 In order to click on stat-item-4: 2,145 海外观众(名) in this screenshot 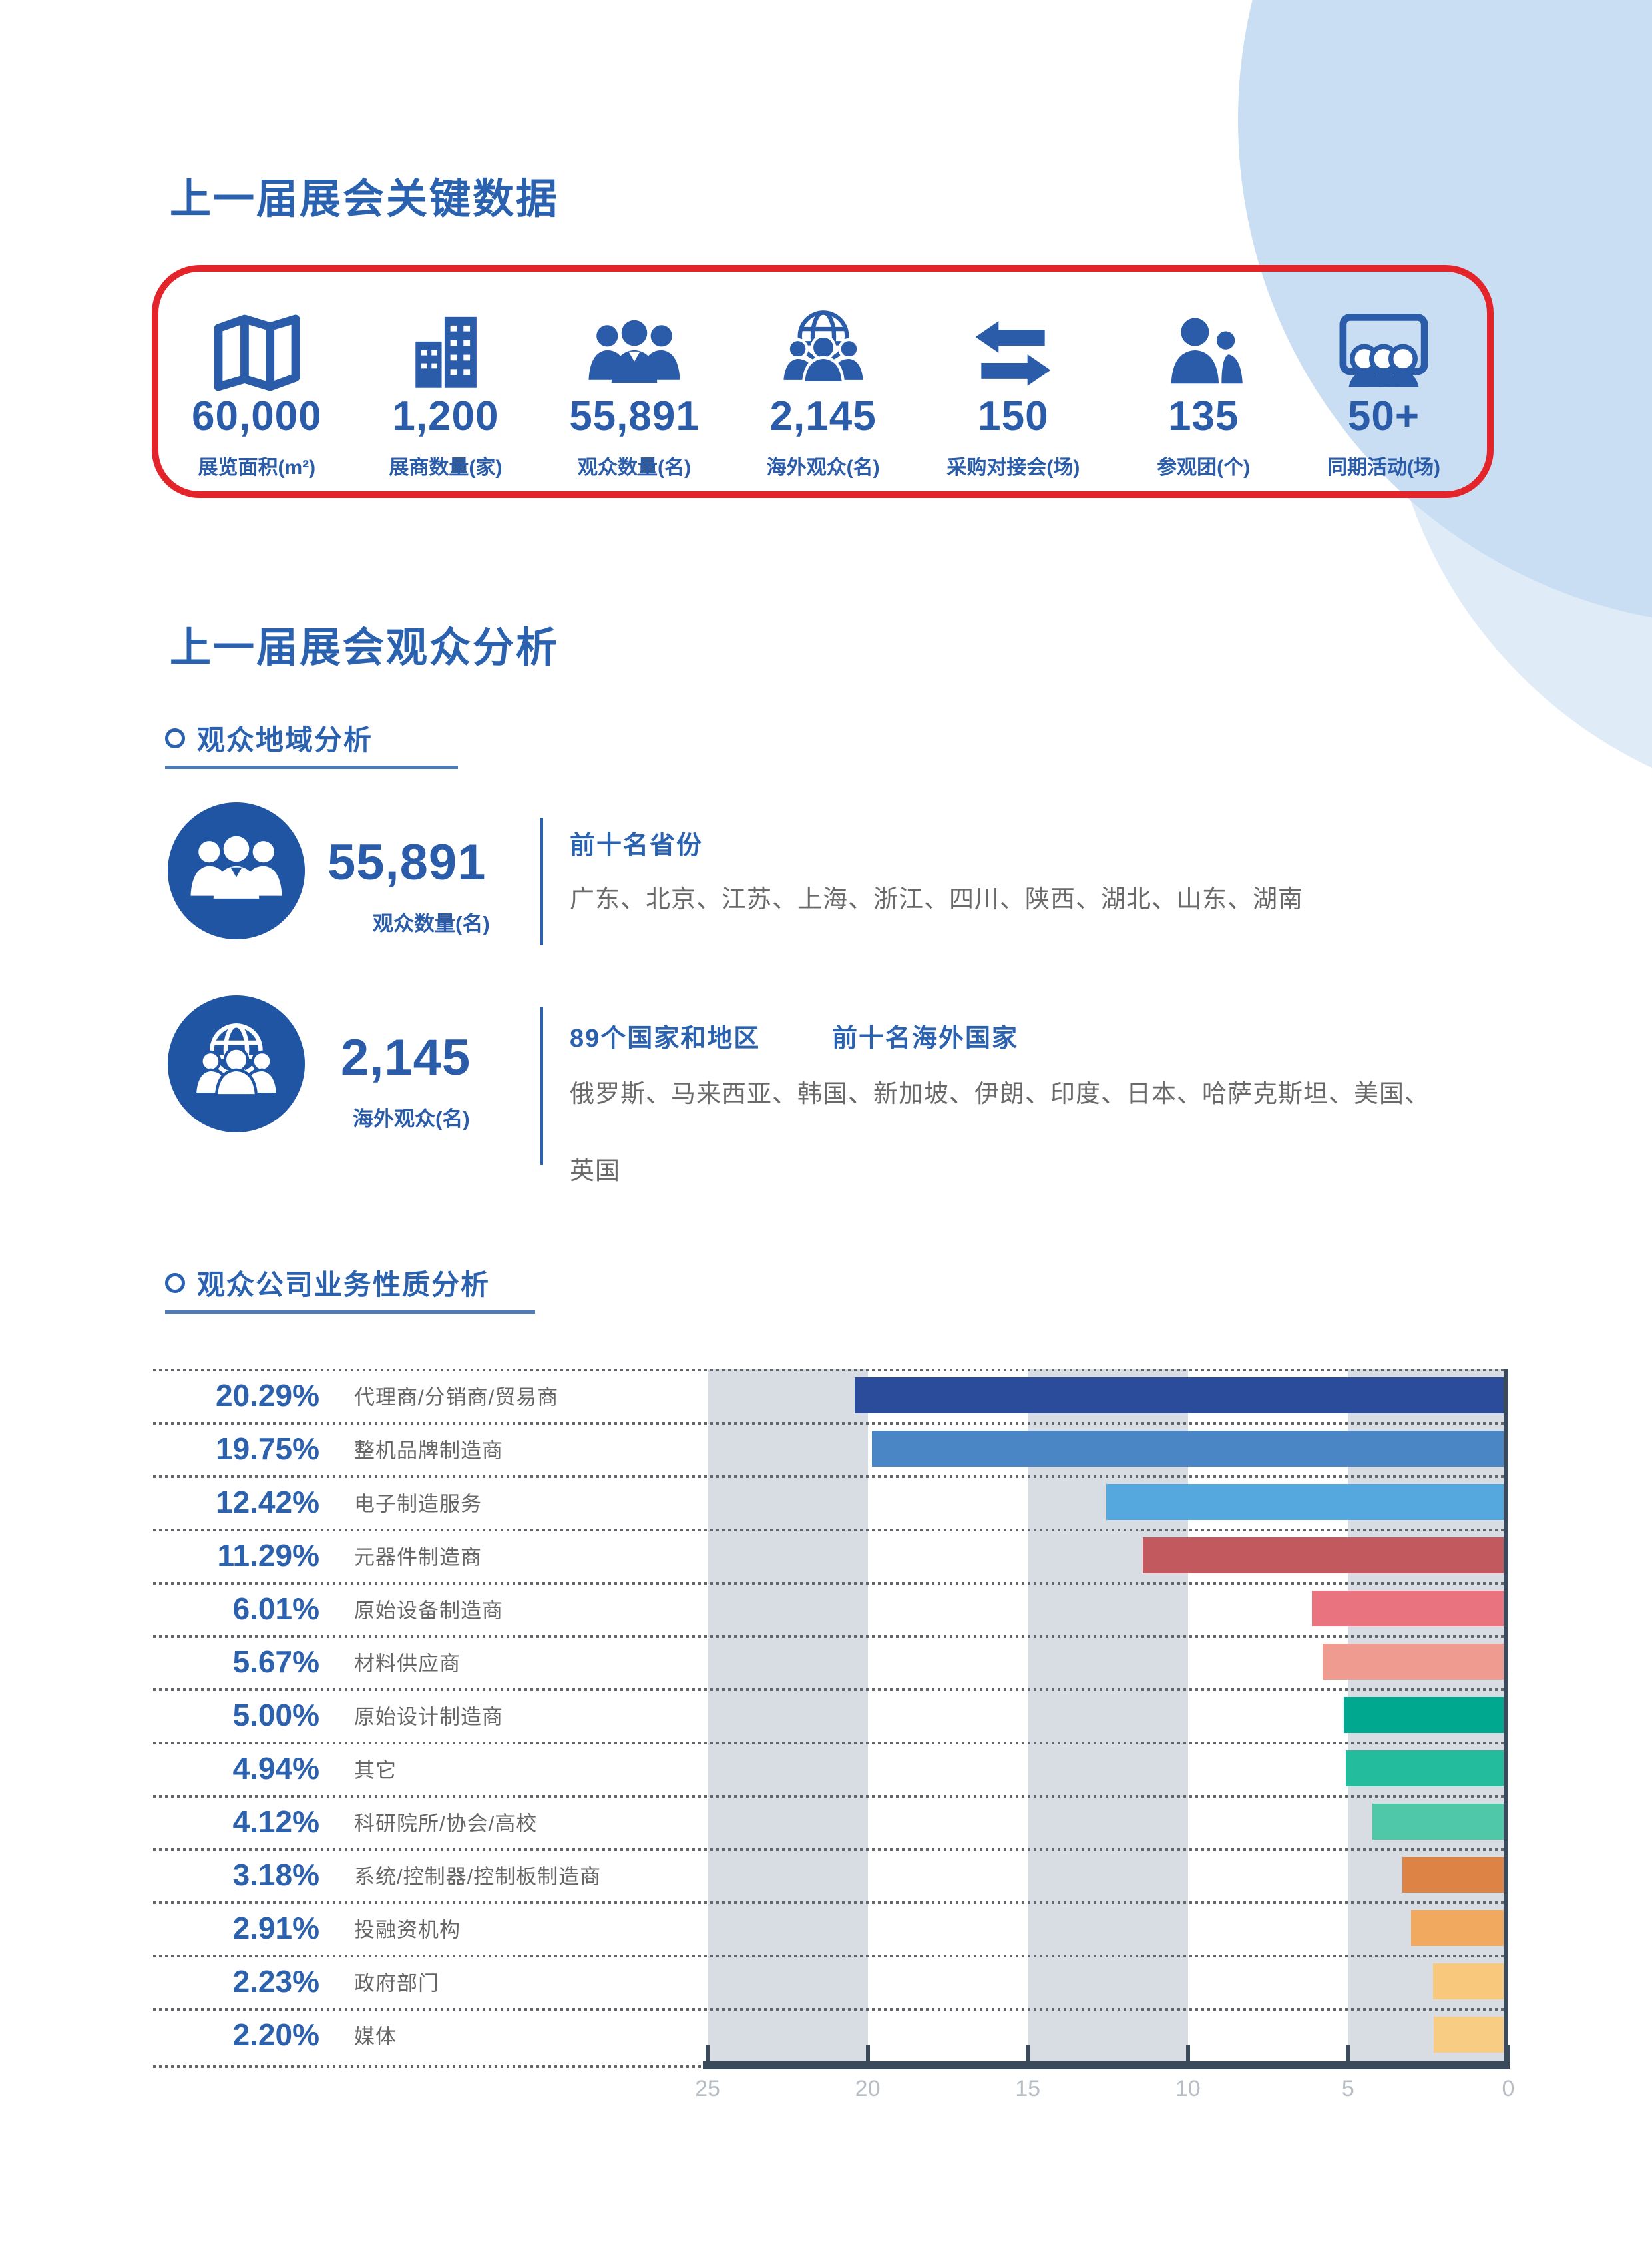, I will do `click(823, 383)`.